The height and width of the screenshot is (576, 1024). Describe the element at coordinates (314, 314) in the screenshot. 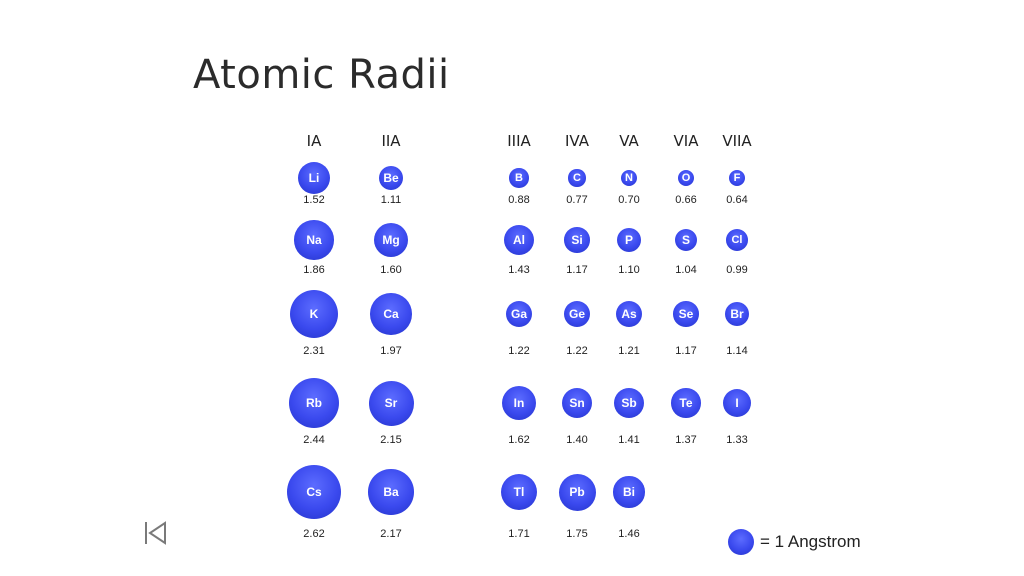

I see `atom-k: K` at that location.